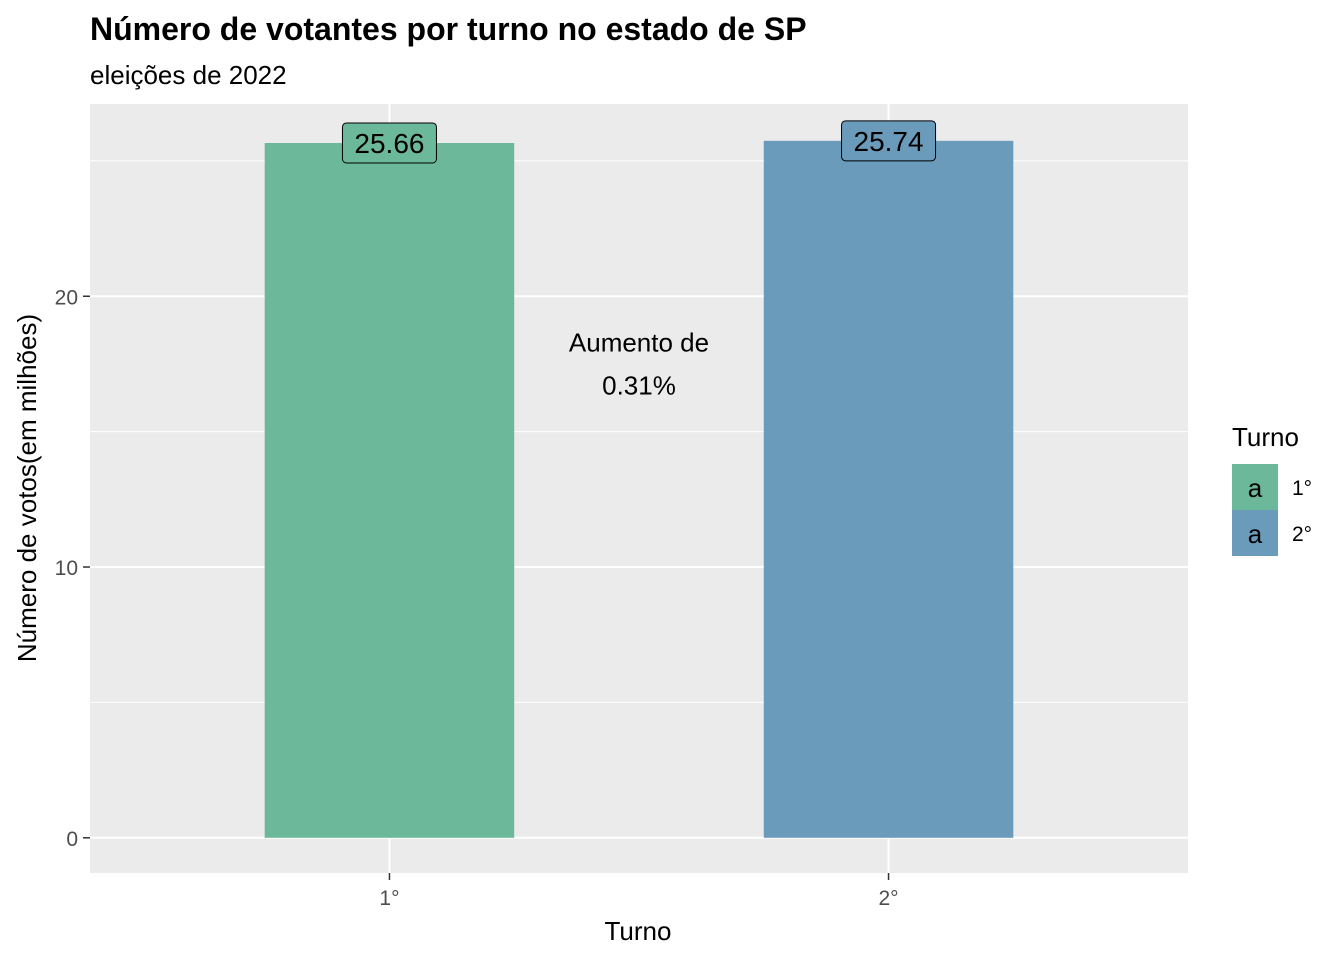 Image resolution: width=1344 pixels, height=960 pixels. I want to click on legend-item: a 2°, so click(1272, 533).